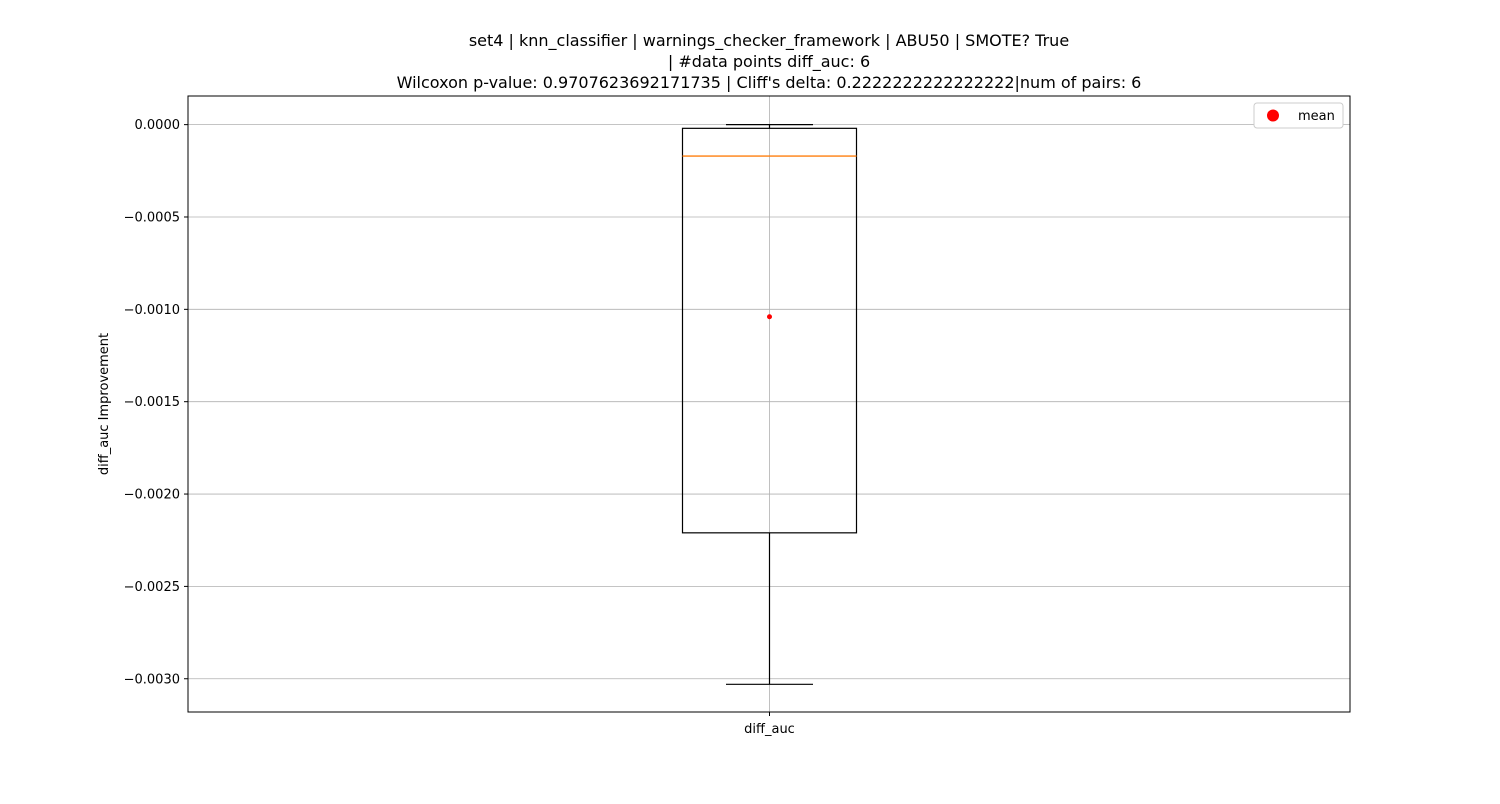  I want to click on box-plot, so click(769, 404).